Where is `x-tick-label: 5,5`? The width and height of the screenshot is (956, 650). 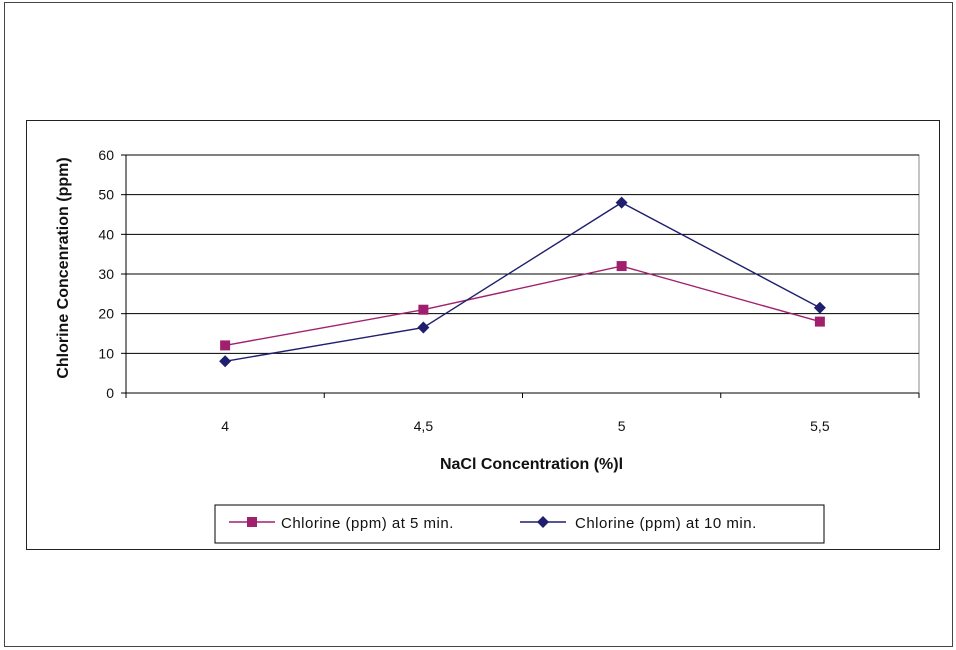
x-tick-label: 5,5 is located at coordinates (820, 426).